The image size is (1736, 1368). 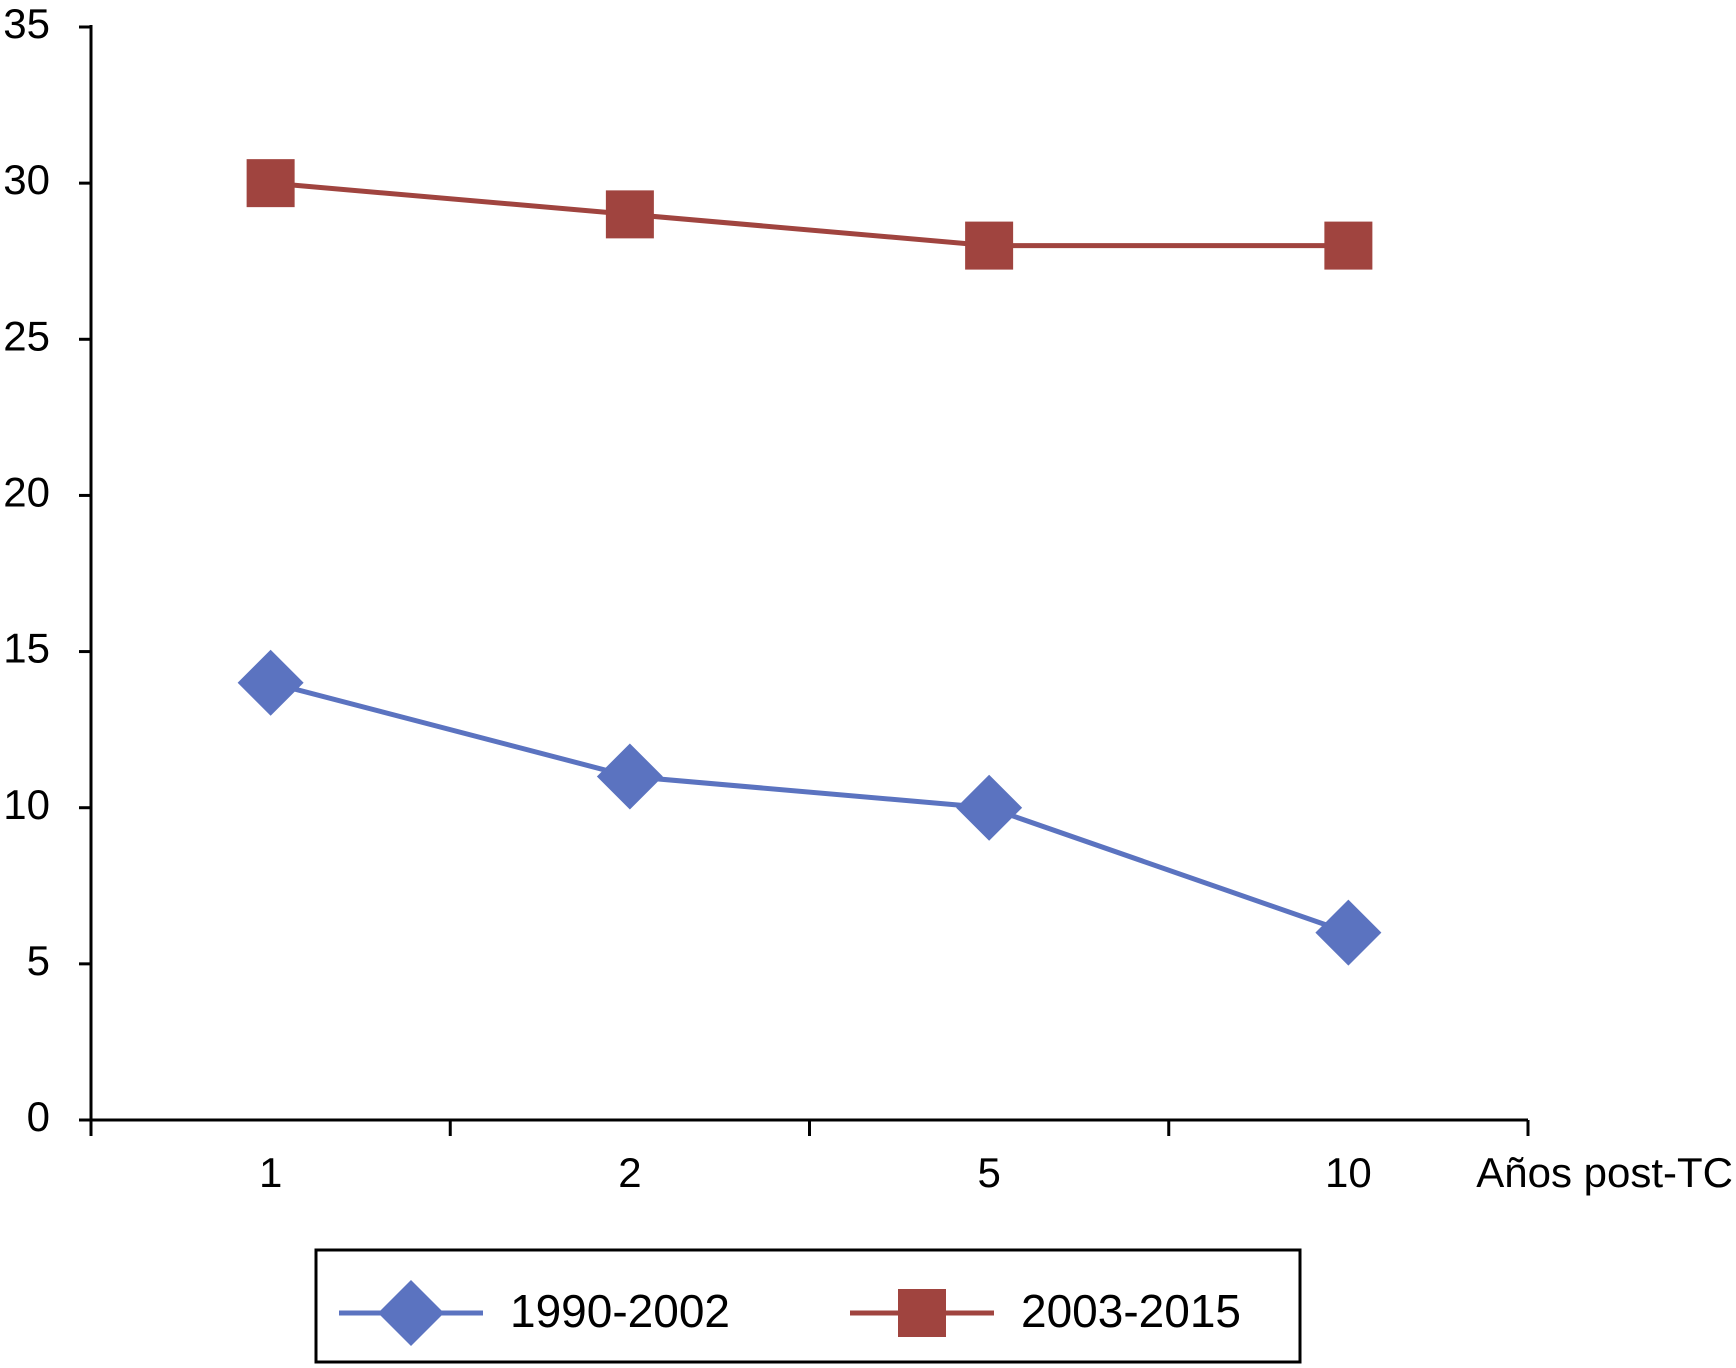 I want to click on x-tick-label: 5, so click(x=988, y=1172).